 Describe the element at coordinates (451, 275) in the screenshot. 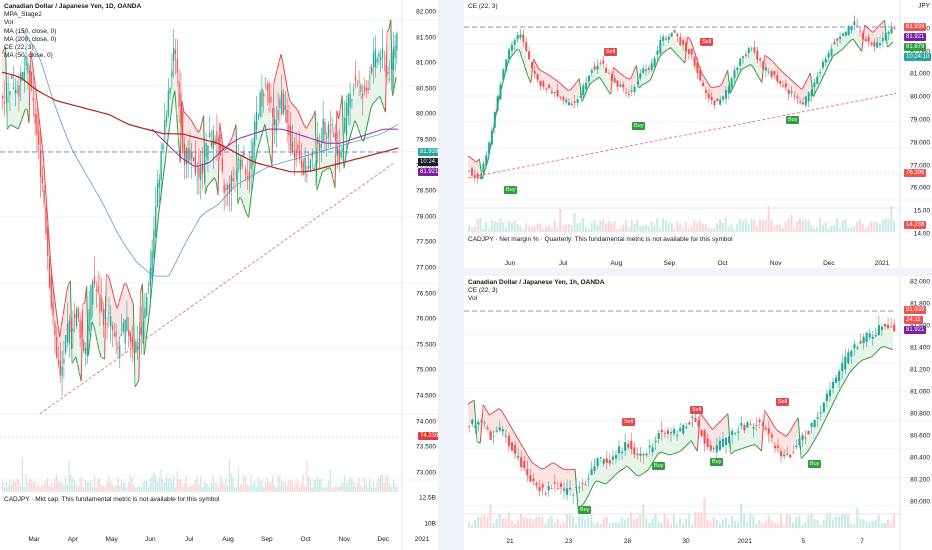

I see `panel-divider-vertical` at that location.